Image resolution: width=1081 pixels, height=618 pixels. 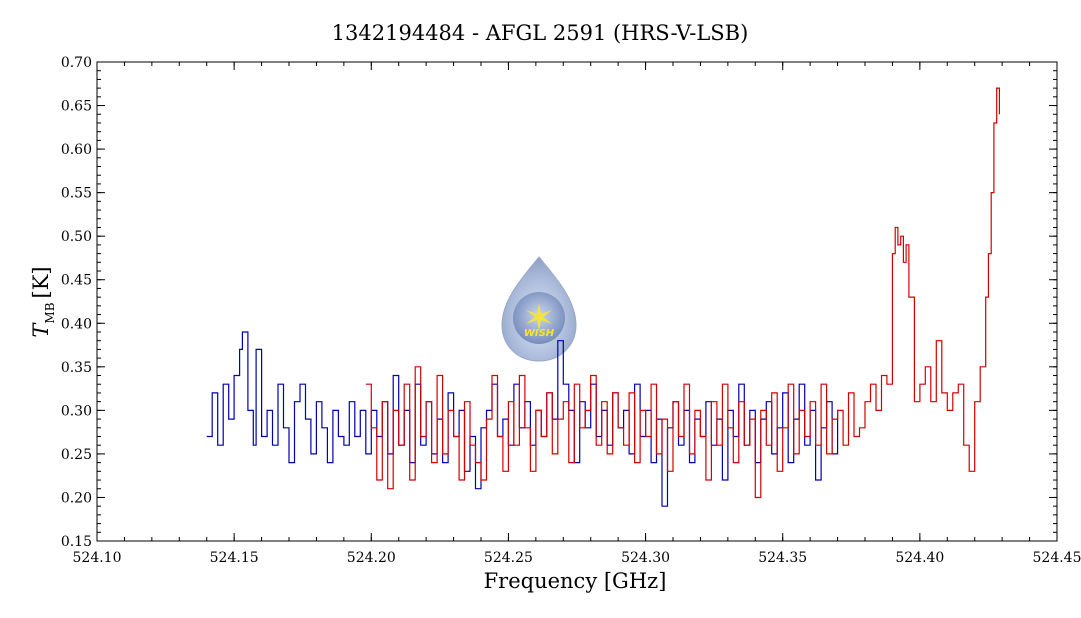 What do you see at coordinates (76, 542) in the screenshot?
I see `y-tick-label: 0.15` at bounding box center [76, 542].